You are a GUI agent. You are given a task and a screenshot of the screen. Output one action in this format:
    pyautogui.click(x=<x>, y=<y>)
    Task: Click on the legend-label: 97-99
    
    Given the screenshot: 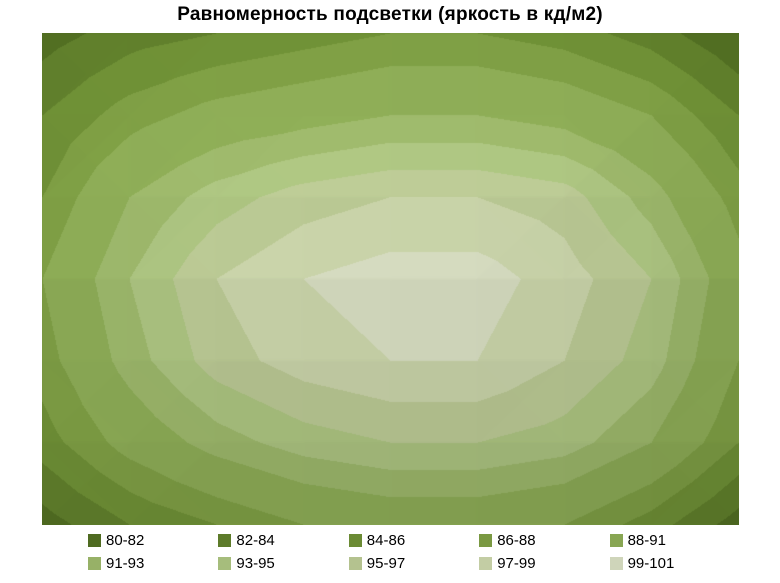 What is the action you would take?
    pyautogui.click(x=516, y=563)
    